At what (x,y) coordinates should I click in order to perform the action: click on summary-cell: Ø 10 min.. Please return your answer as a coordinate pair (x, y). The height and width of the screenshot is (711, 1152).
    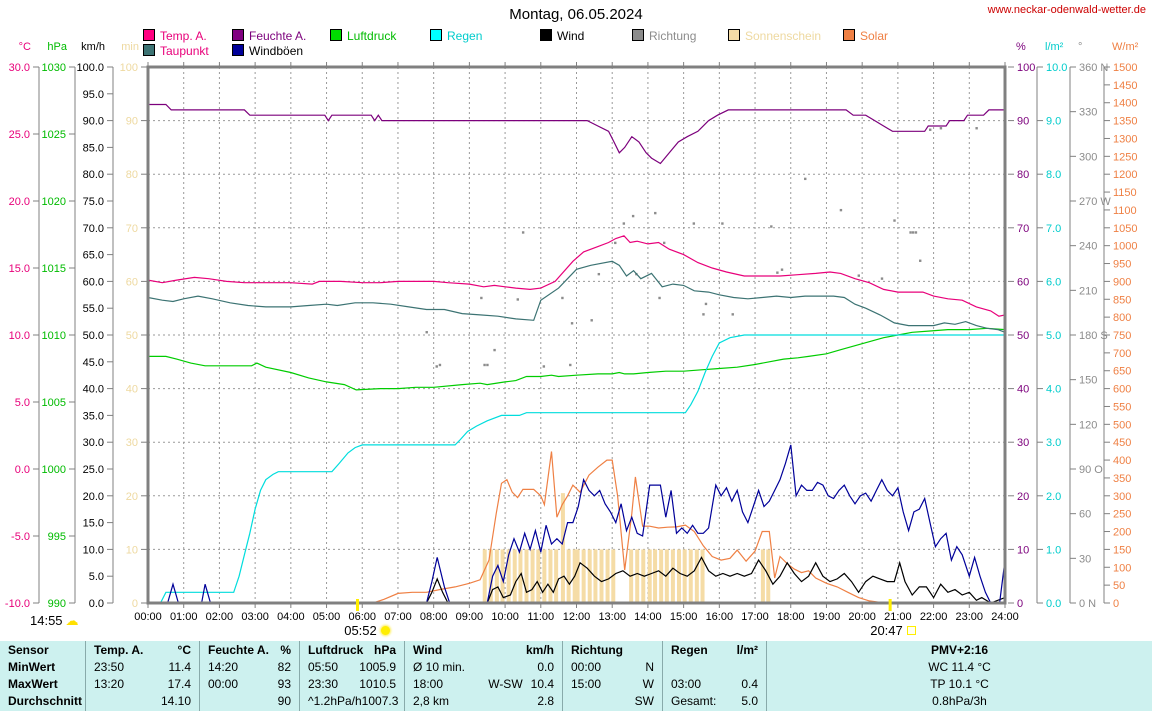
    Looking at the image, I should click on (439, 667).